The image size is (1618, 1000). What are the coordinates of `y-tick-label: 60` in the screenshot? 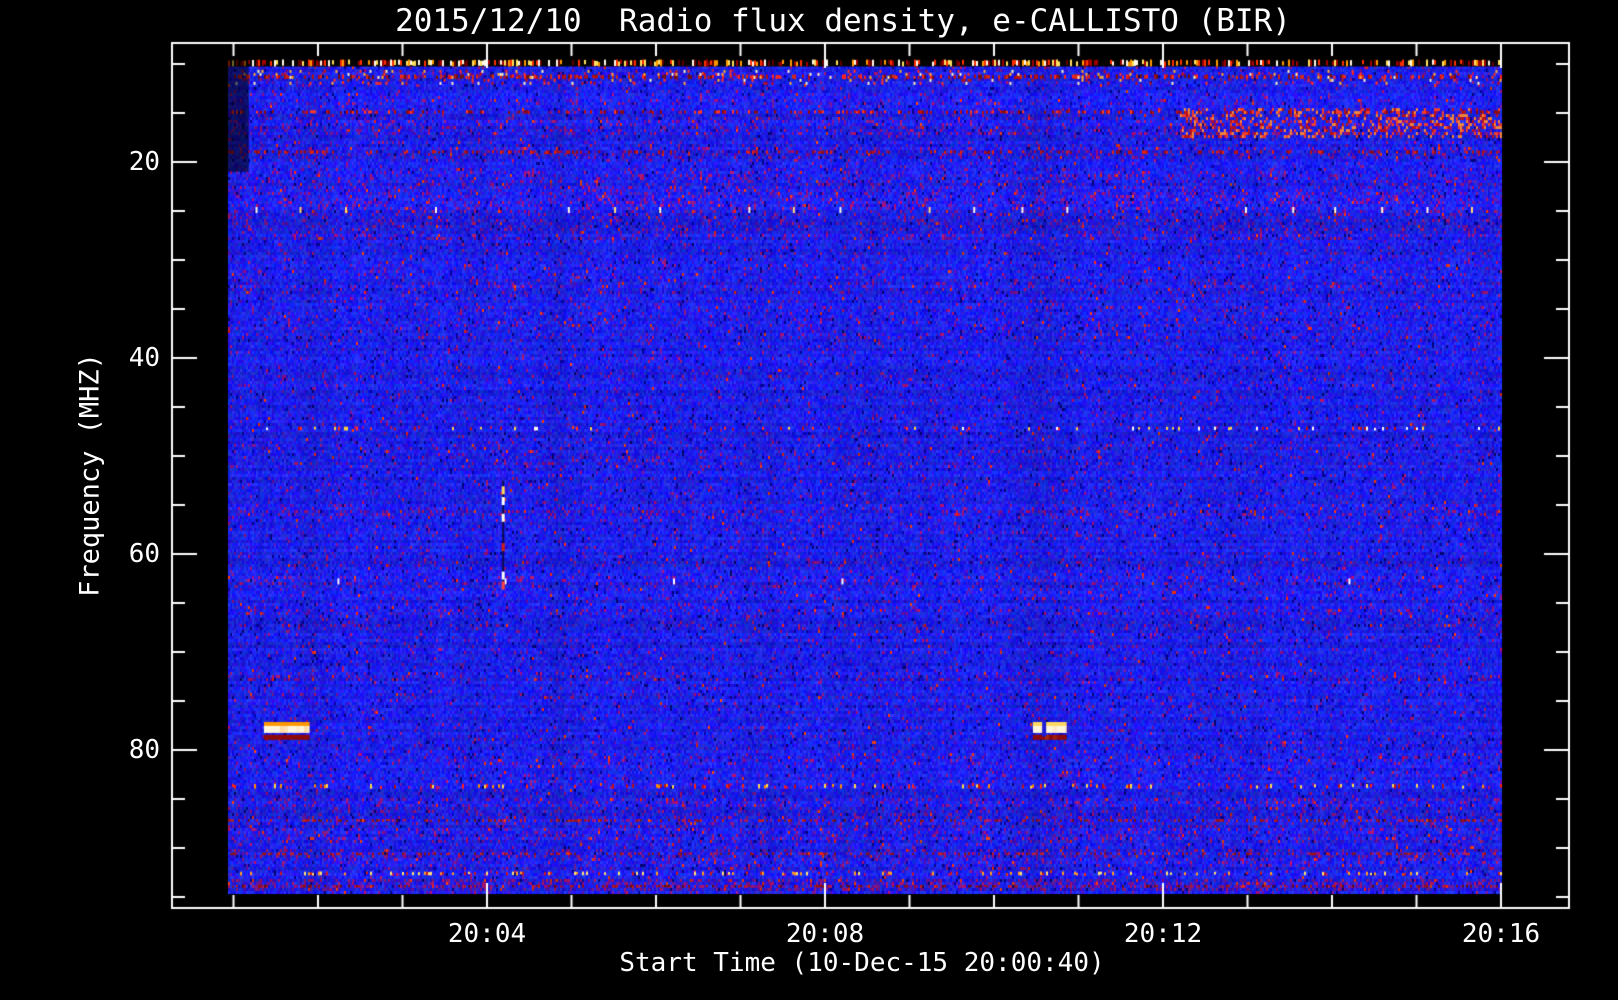 It's located at (144, 554).